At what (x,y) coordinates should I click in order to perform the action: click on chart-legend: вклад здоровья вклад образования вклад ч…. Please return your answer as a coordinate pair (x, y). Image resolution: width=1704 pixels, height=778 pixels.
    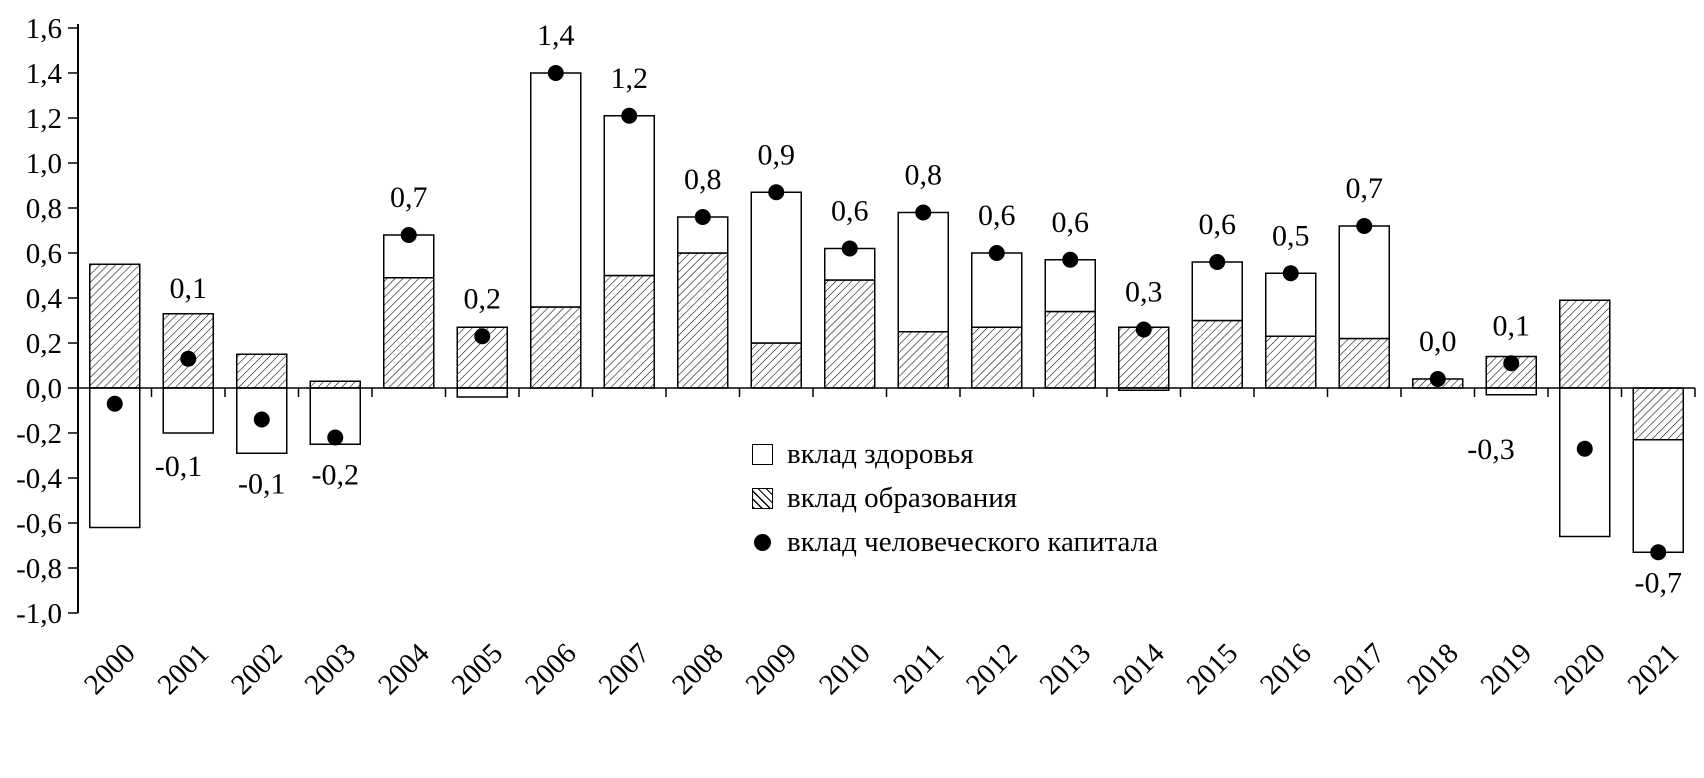
    Looking at the image, I should click on (955, 498).